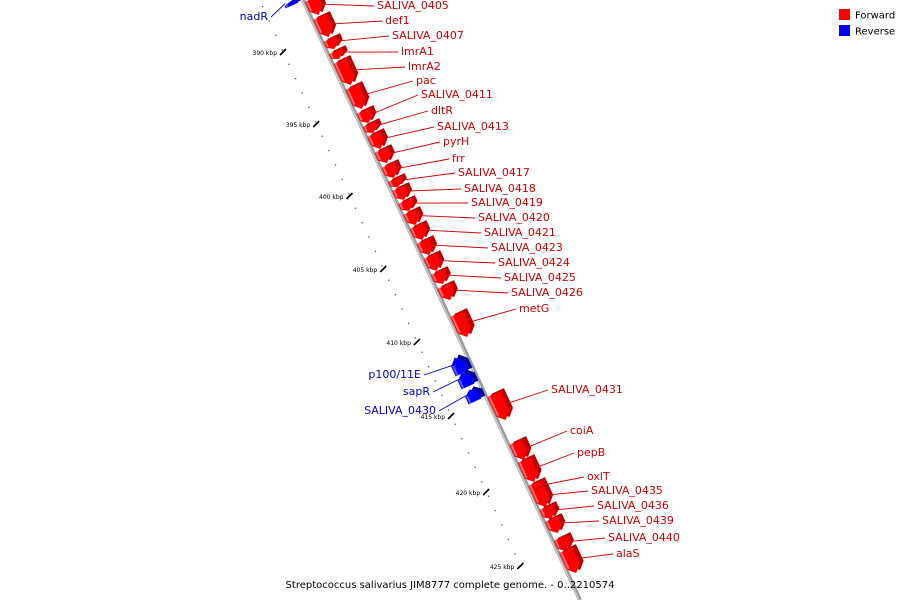  I want to click on gene-label-text: SALIVA_0435, so click(627, 490).